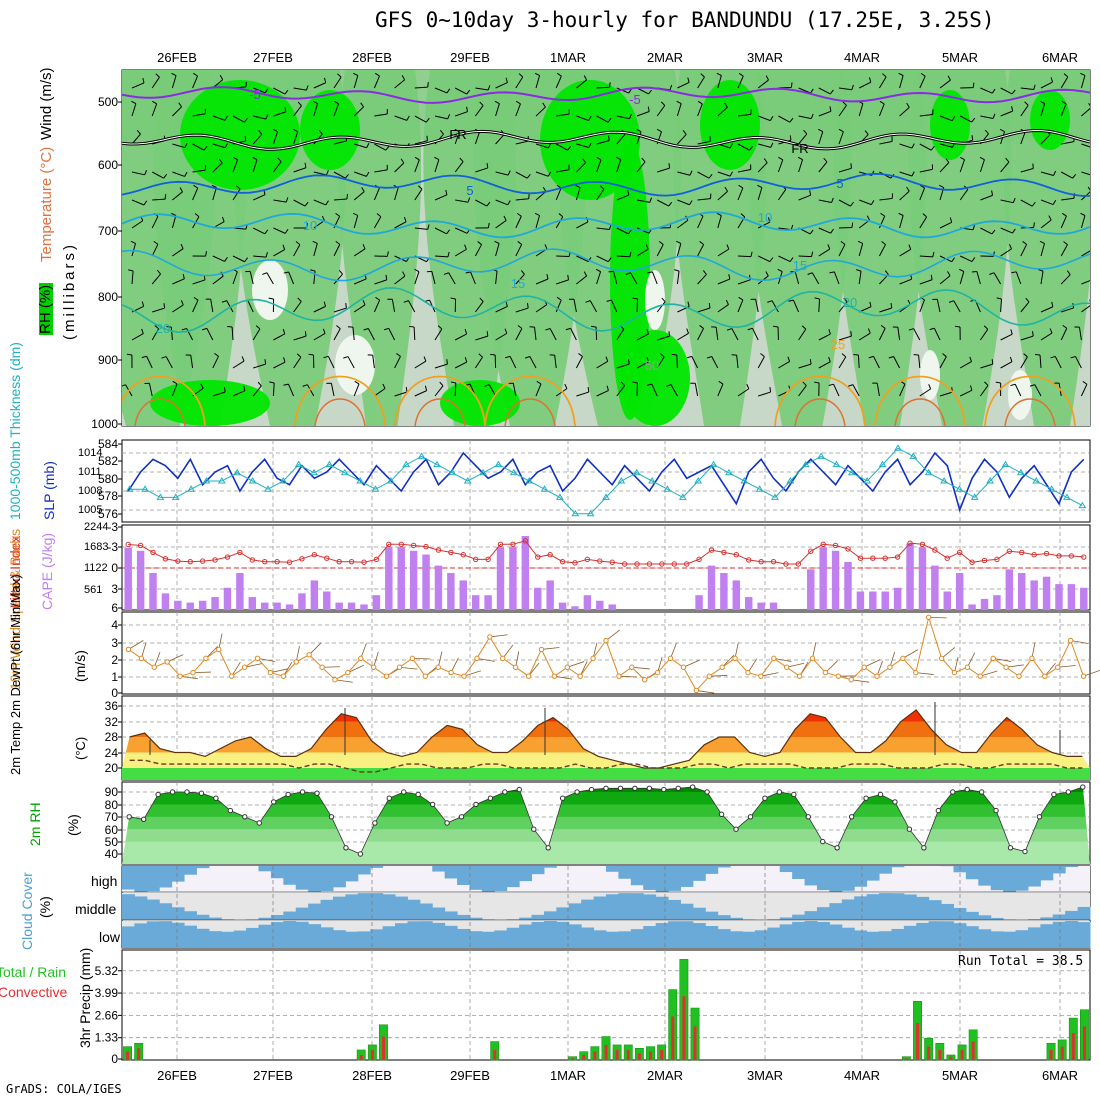  Describe the element at coordinates (850, 302) in the screenshot. I see `contour-label-11: 20` at that location.